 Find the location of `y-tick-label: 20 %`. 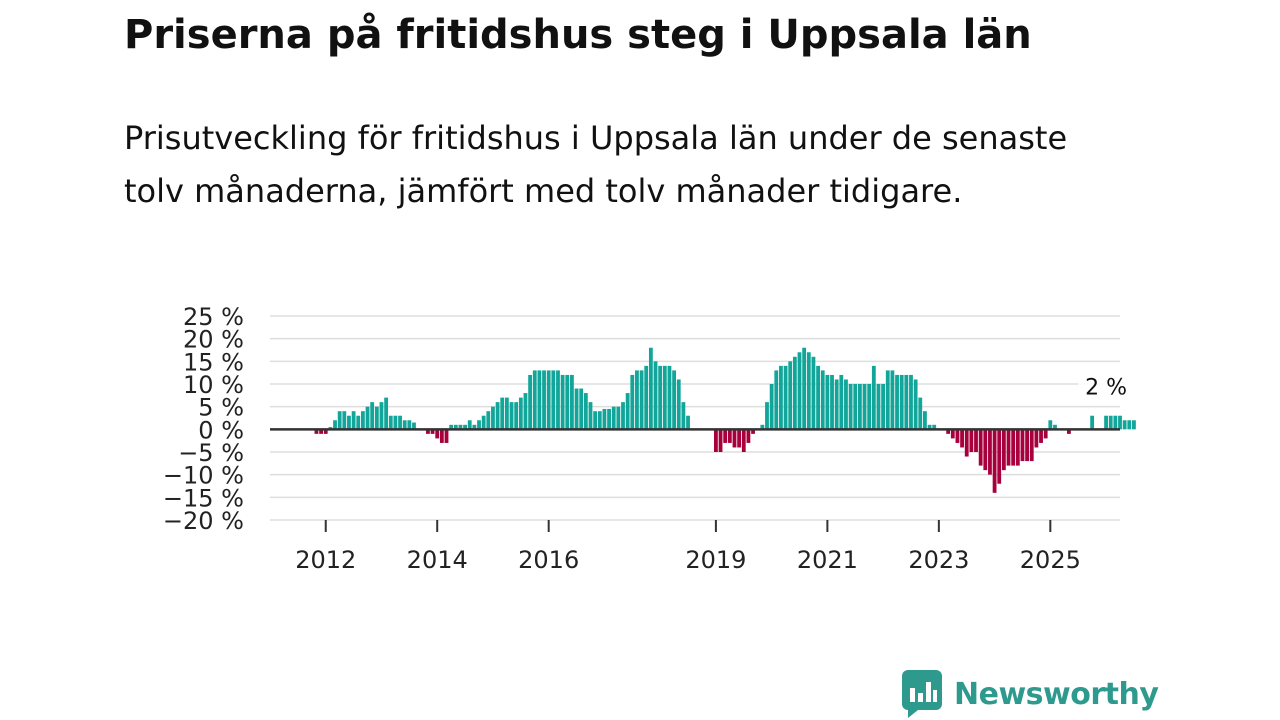

y-tick-label: 20 % is located at coordinates (213, 340).